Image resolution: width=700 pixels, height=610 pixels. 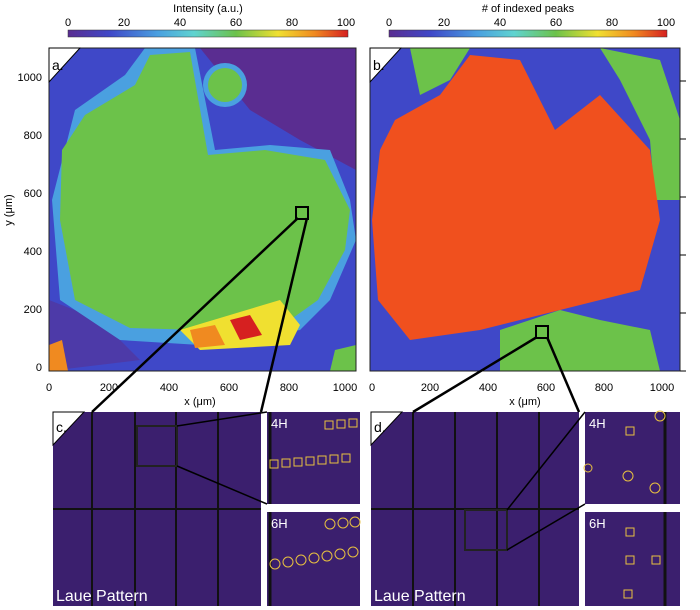 I want to click on panel-c-label-text: c., so click(x=61, y=427).